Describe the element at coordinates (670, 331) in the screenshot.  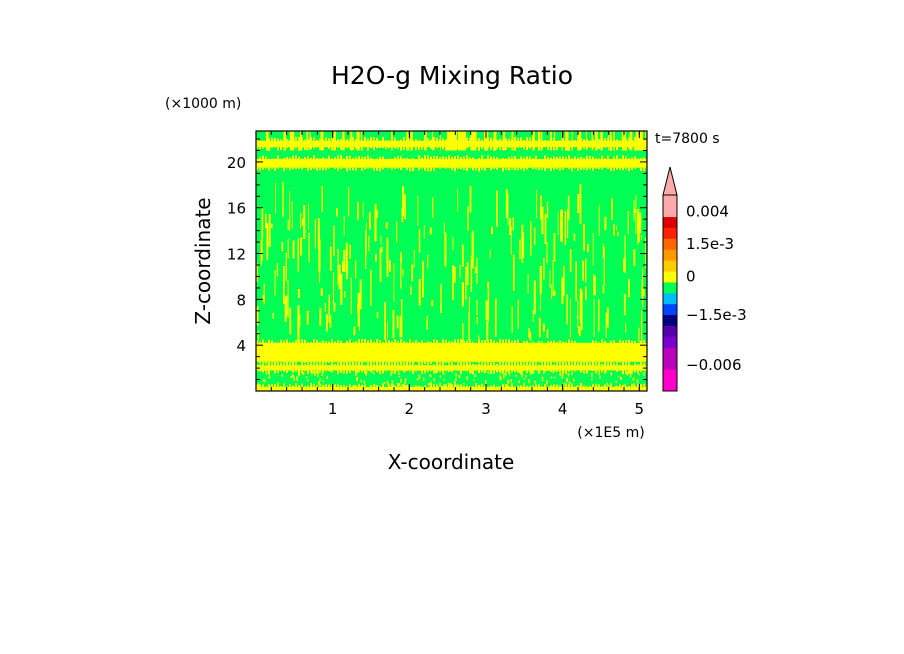
I see `colorbar-level` at that location.